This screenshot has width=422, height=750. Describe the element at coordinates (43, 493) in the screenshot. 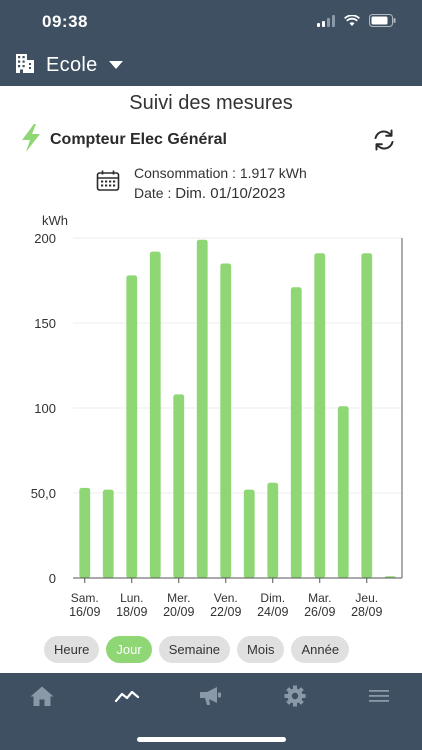

I see `y-tick-label: 50,0` at that location.